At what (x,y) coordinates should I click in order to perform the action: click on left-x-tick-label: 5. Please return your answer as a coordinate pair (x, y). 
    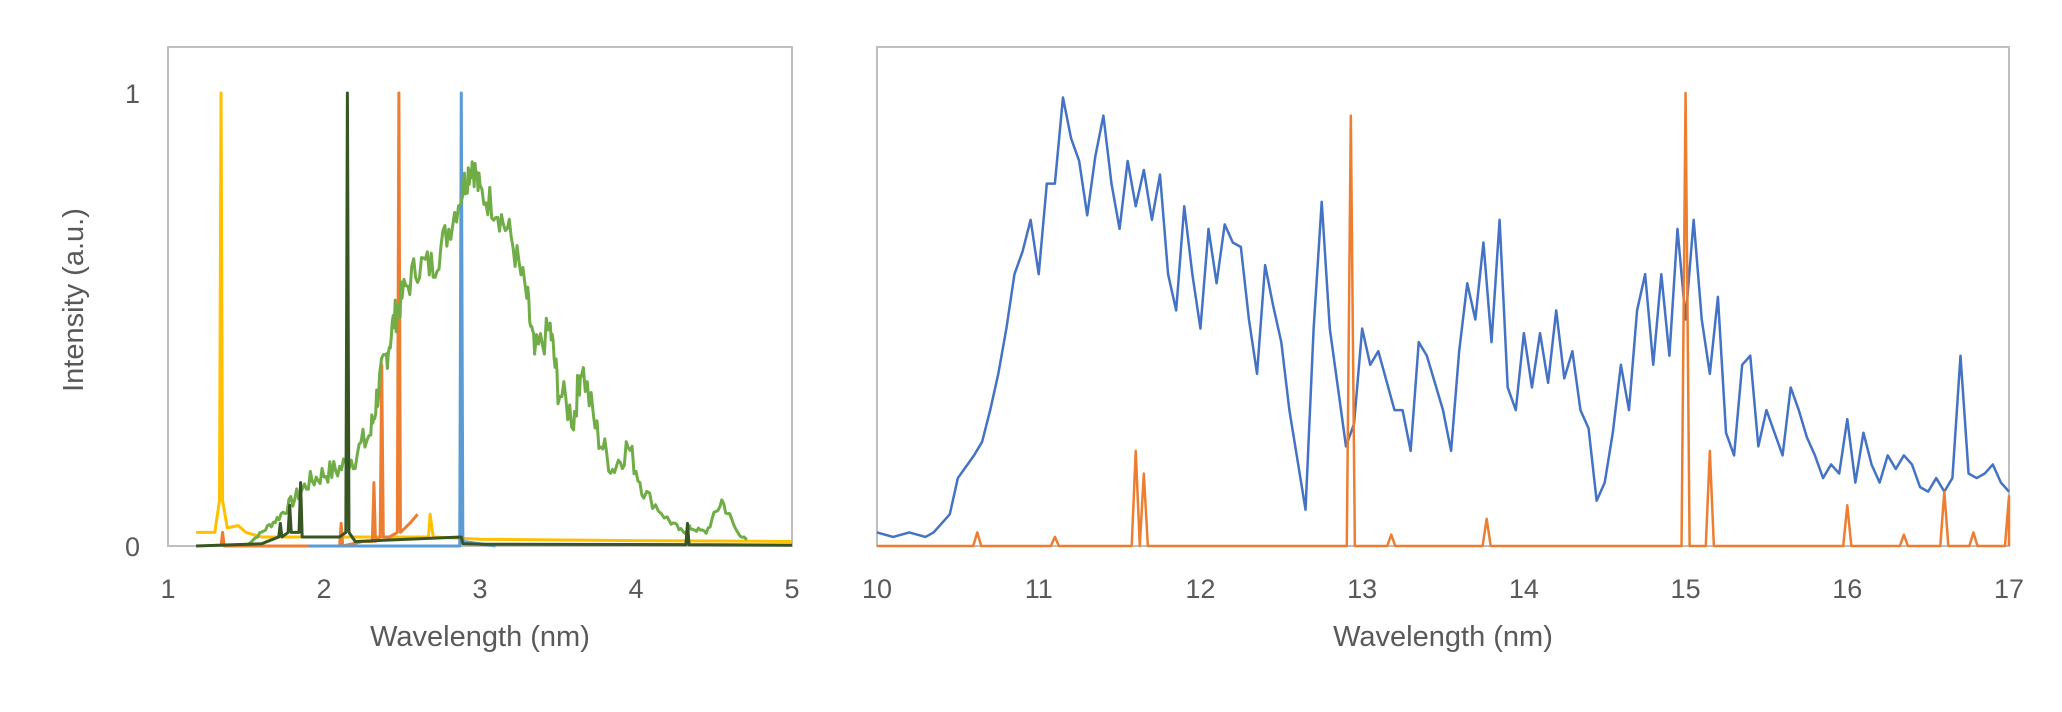
    Looking at the image, I should click on (791, 589).